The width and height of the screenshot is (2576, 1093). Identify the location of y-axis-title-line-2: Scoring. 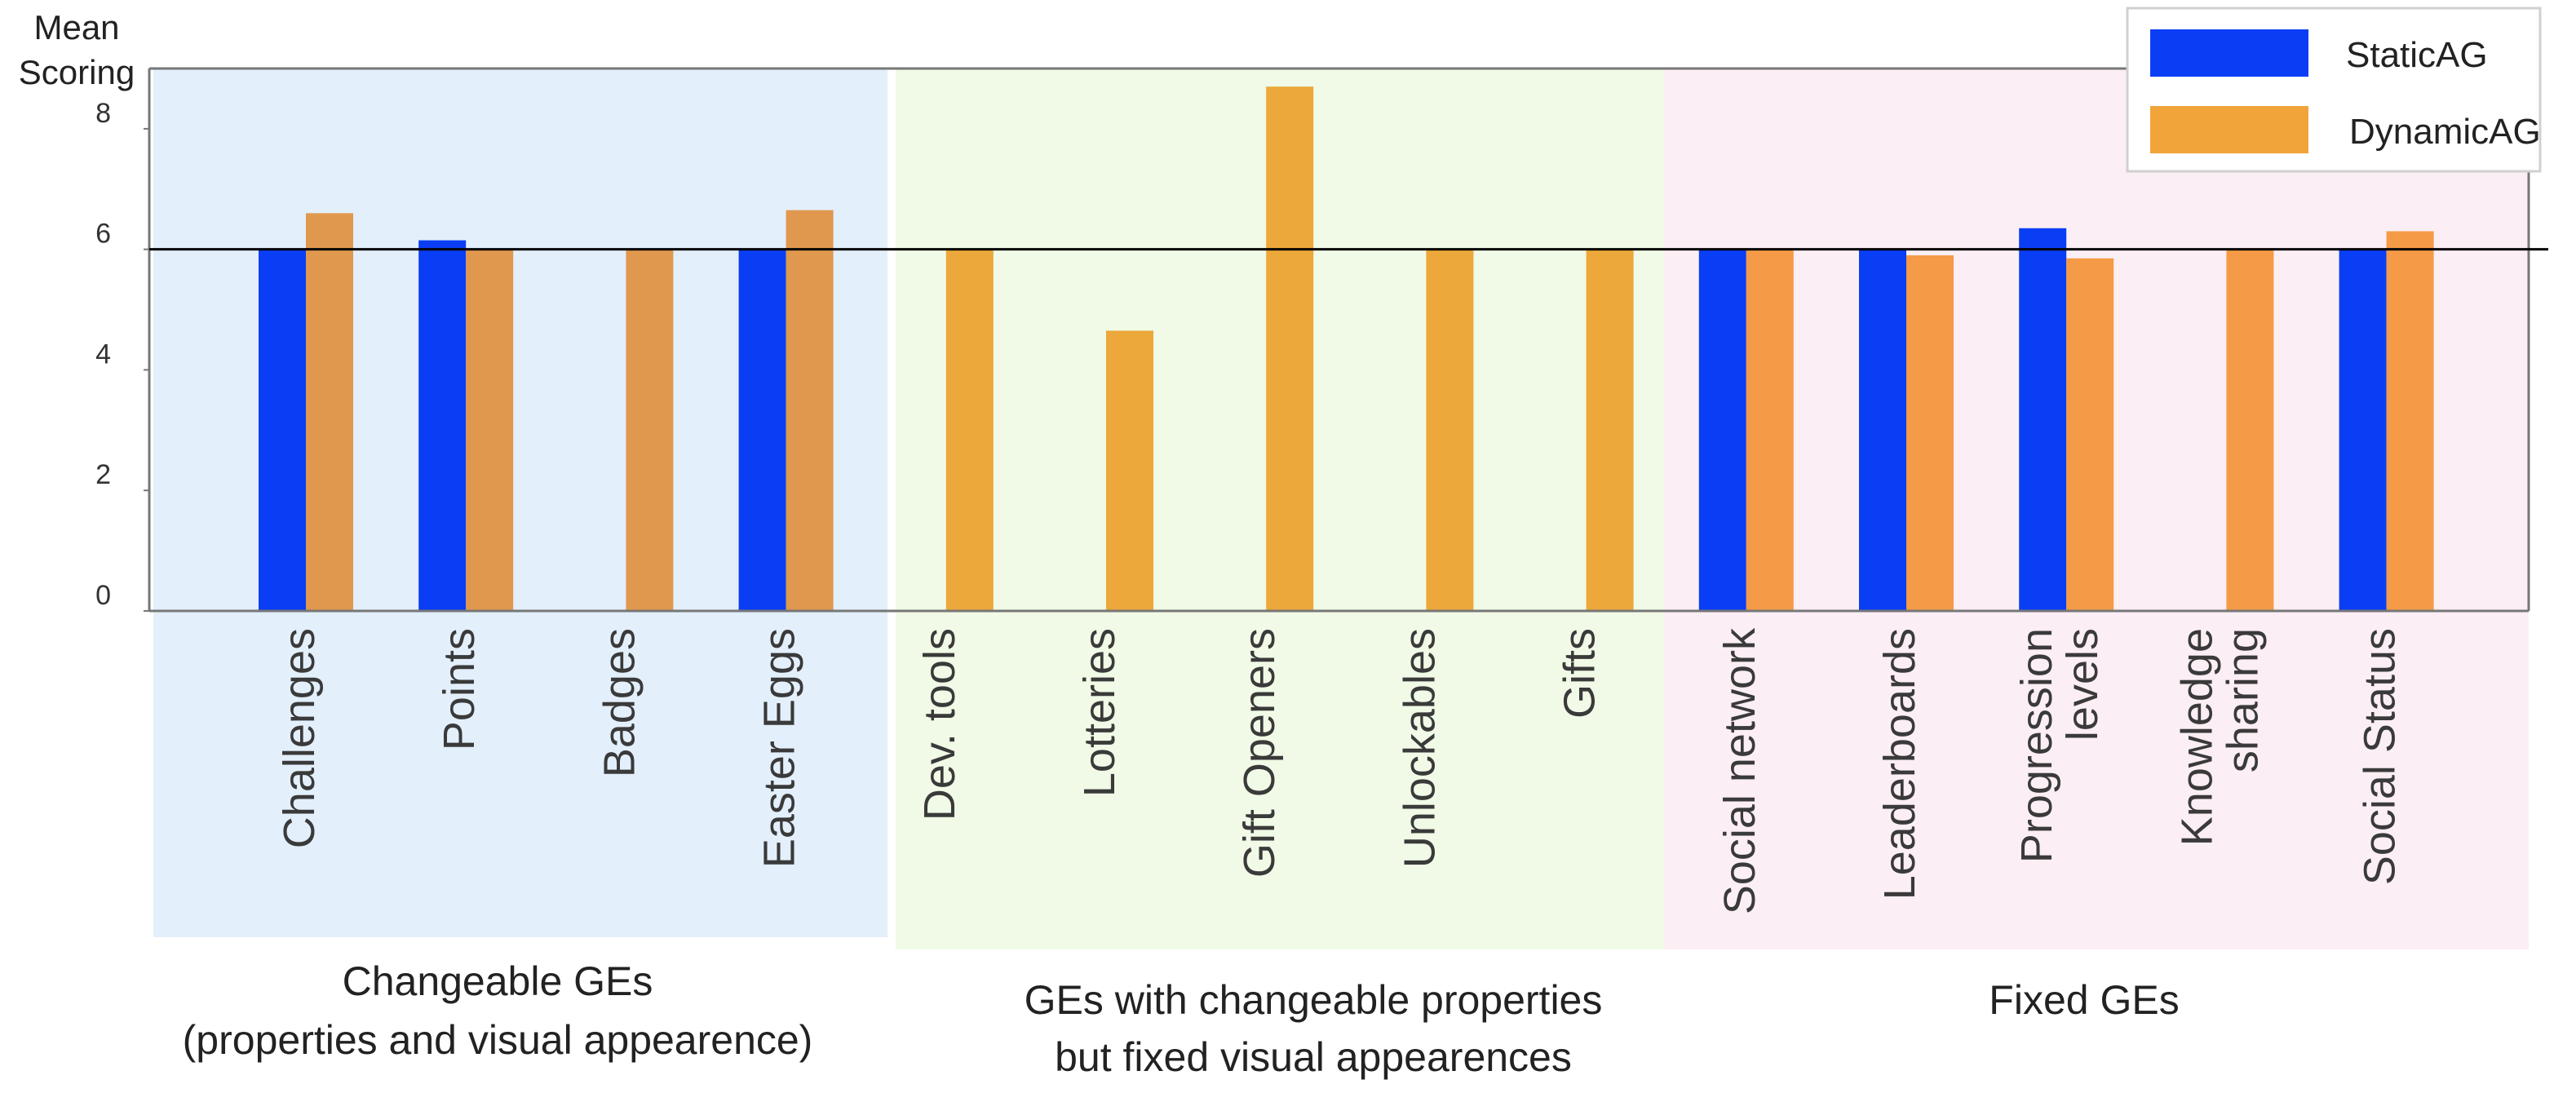
(77, 72).